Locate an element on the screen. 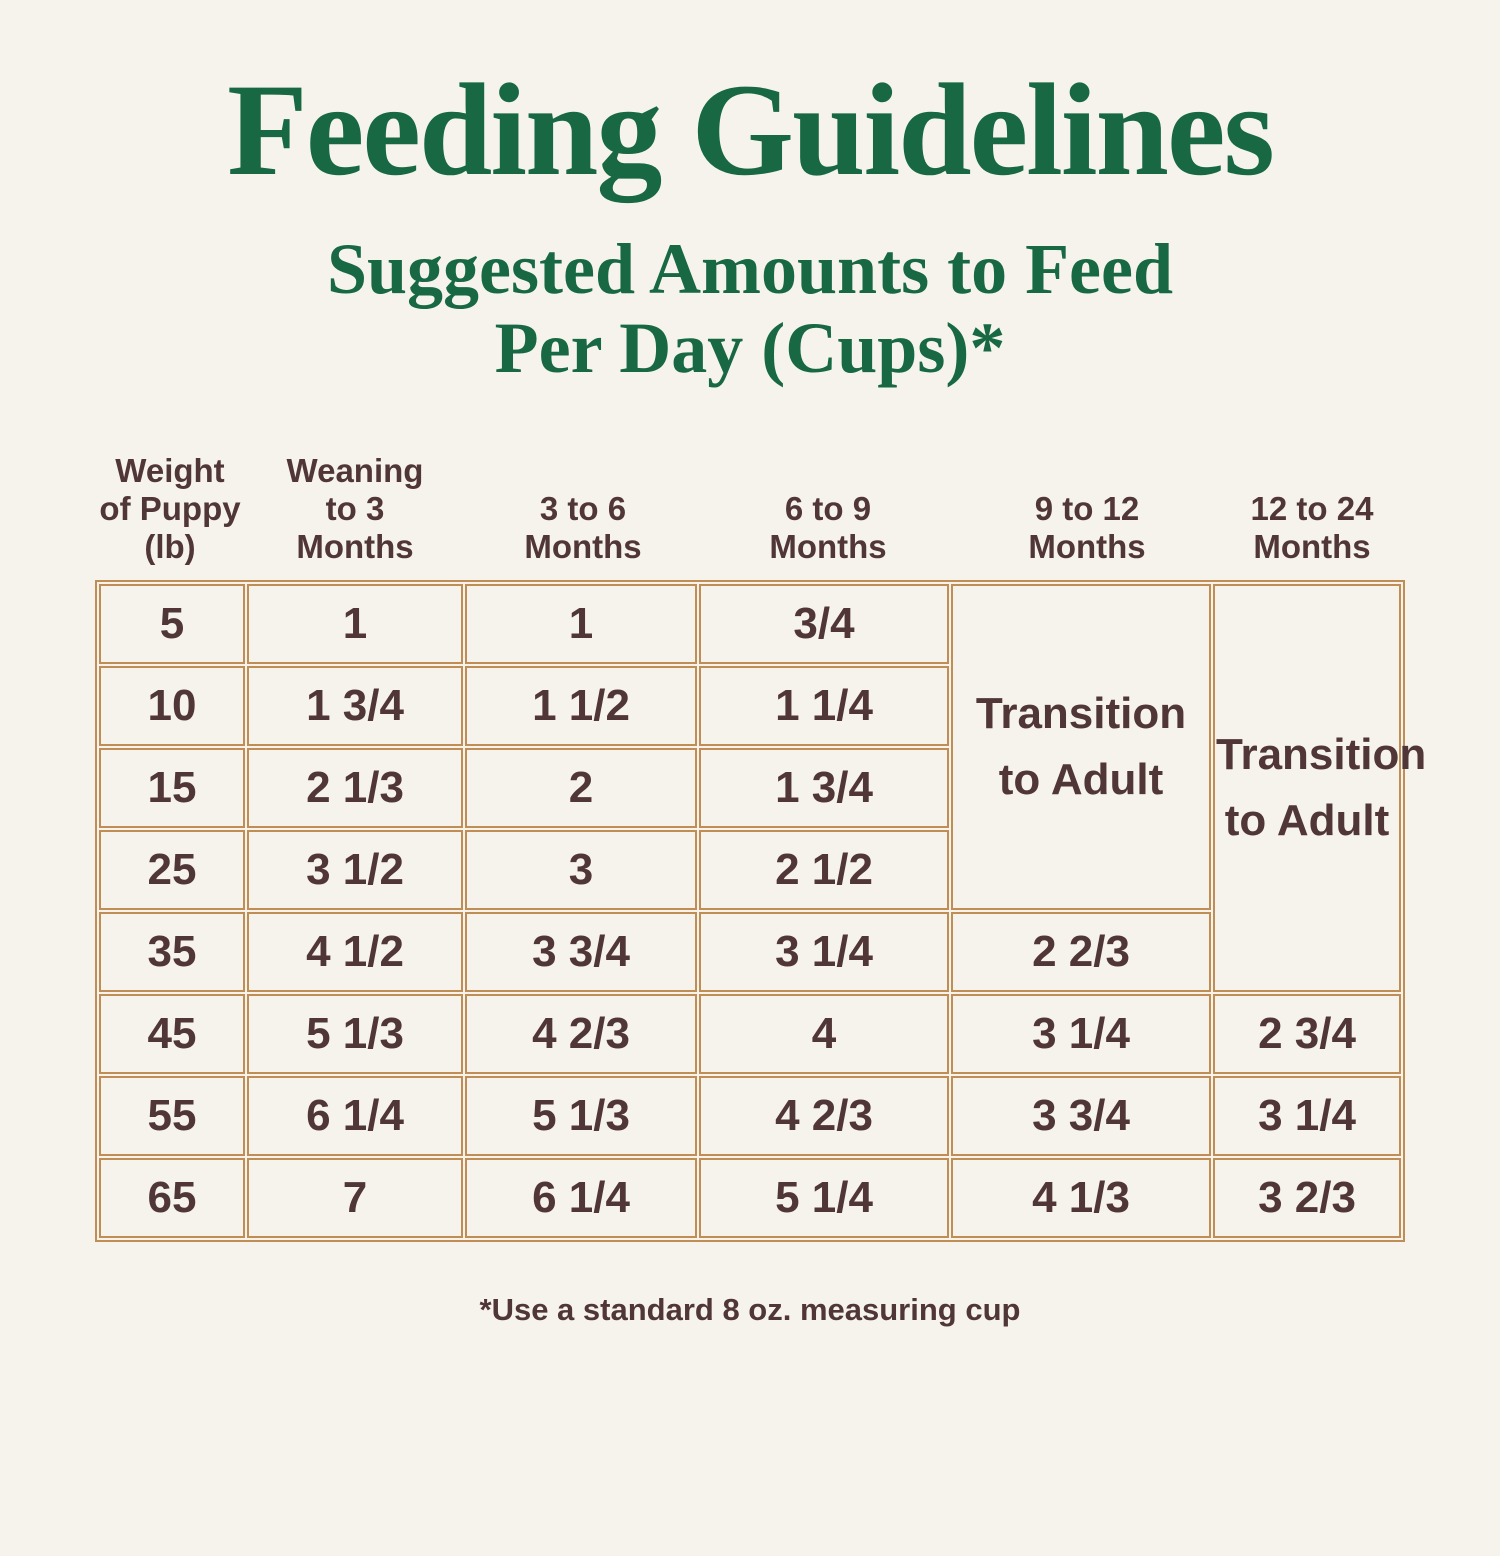 The height and width of the screenshot is (1556, 1500). table-row: 45 5 1/3 4 2/3 4 3 1/4 2 3/4 is located at coordinates (750, 1034).